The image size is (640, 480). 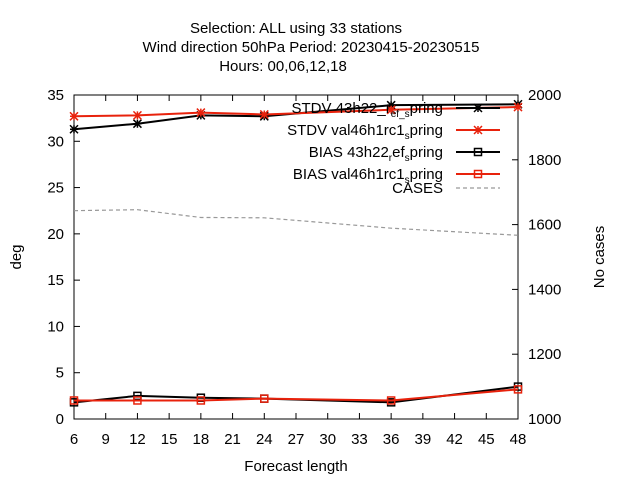 What do you see at coordinates (201, 439) in the screenshot?
I see `x-tick-label: 18` at bounding box center [201, 439].